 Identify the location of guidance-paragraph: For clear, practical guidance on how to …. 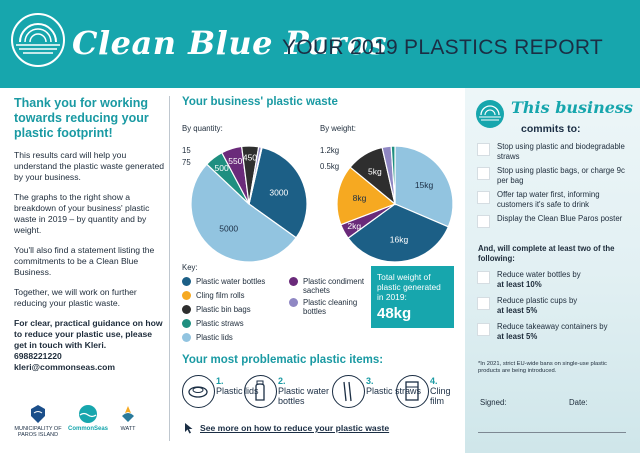
(88, 334).